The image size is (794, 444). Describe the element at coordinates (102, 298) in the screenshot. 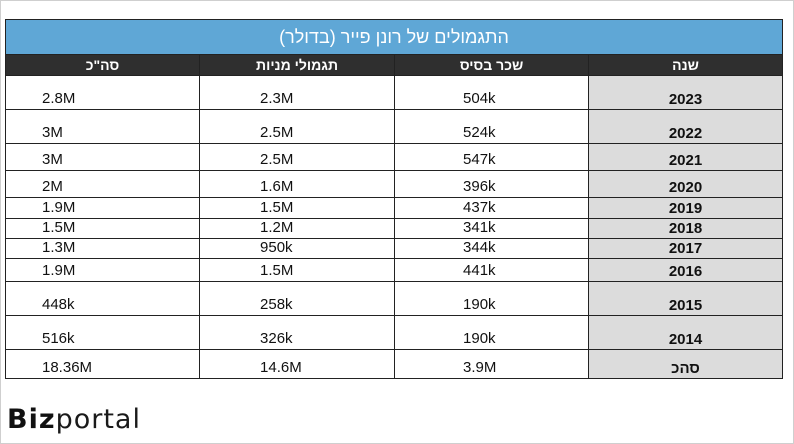

I see `total-cell: 448k` at that location.